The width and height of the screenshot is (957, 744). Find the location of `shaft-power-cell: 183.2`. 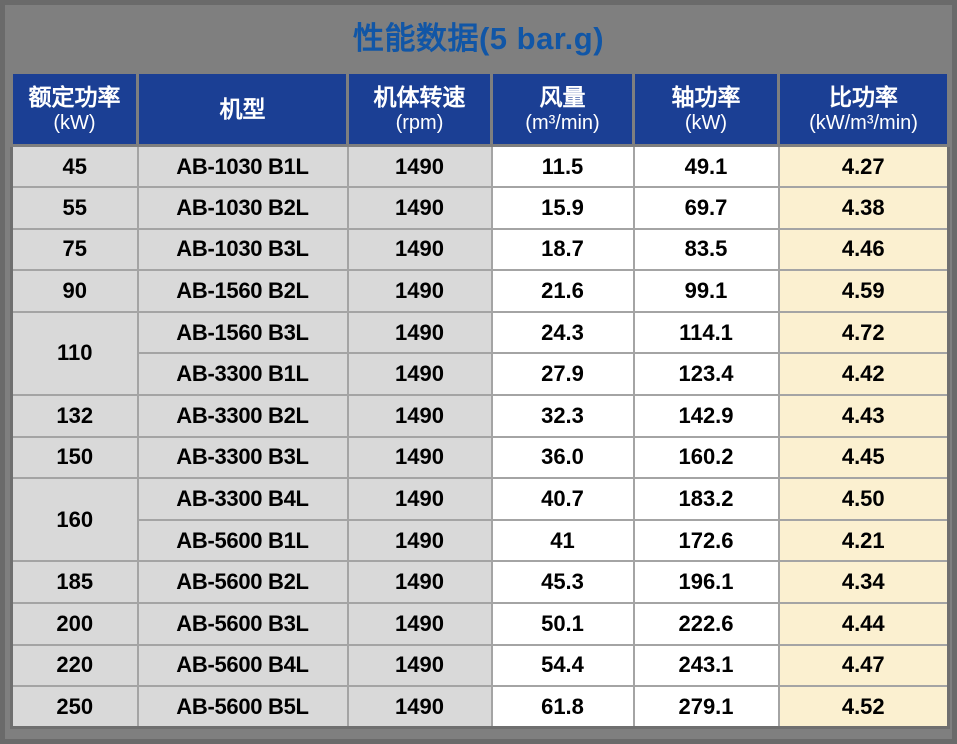

shaft-power-cell: 183.2 is located at coordinates (706, 499).